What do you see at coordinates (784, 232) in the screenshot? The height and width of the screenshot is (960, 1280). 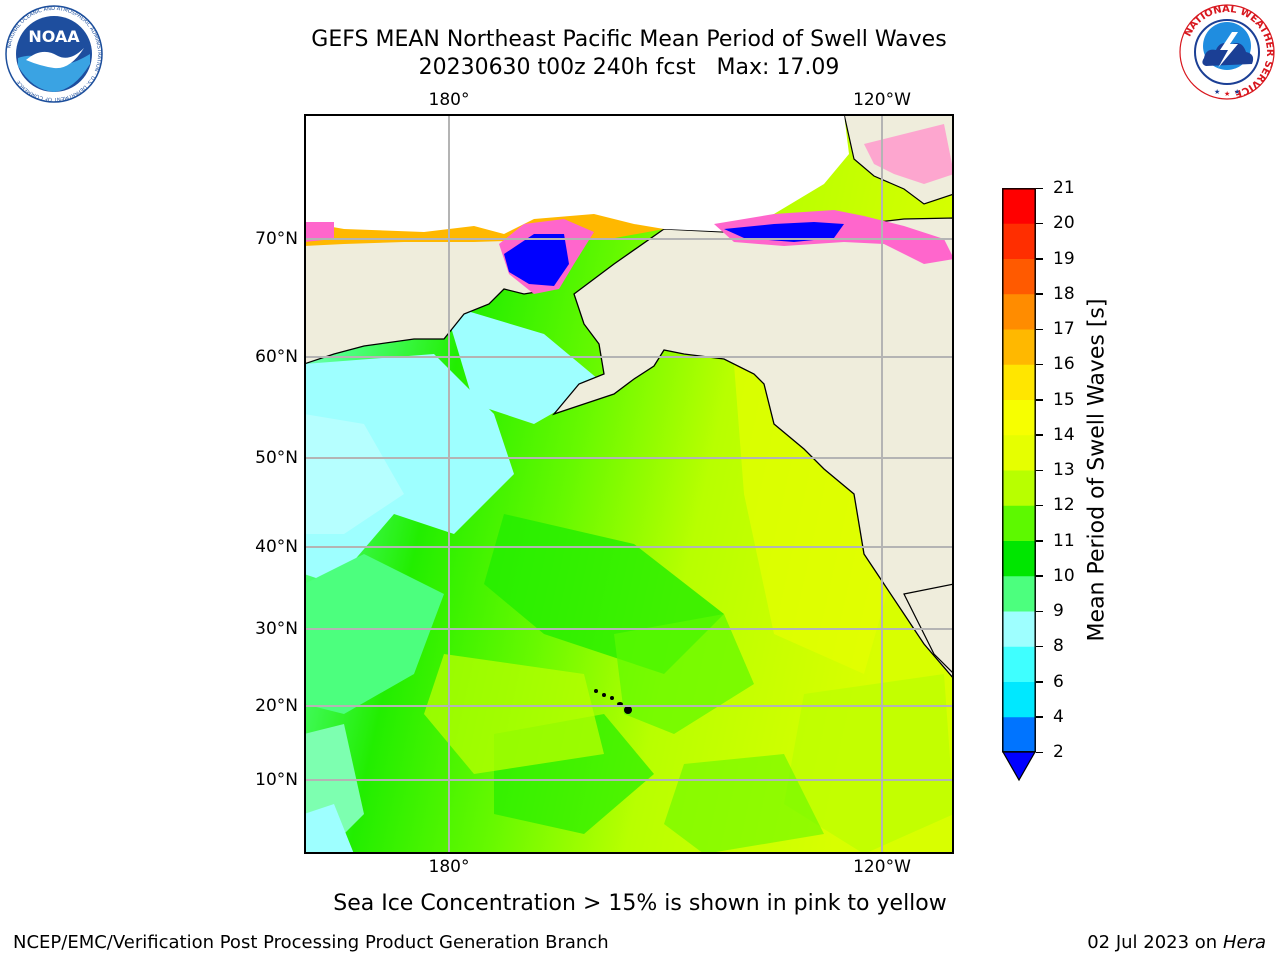 I see `ice-blue-beaufort` at bounding box center [784, 232].